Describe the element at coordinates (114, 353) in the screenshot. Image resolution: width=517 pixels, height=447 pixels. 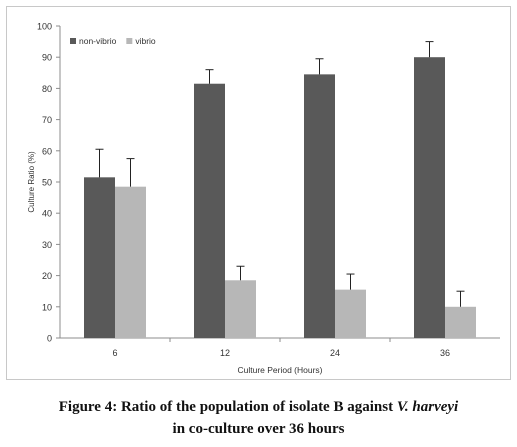
I see `x-tick-label: 6` at that location.